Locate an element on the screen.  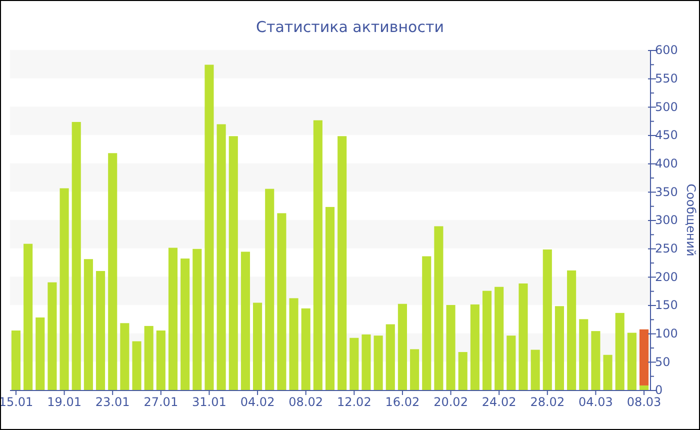
x-tick-label: 04.02 is located at coordinates (257, 402).